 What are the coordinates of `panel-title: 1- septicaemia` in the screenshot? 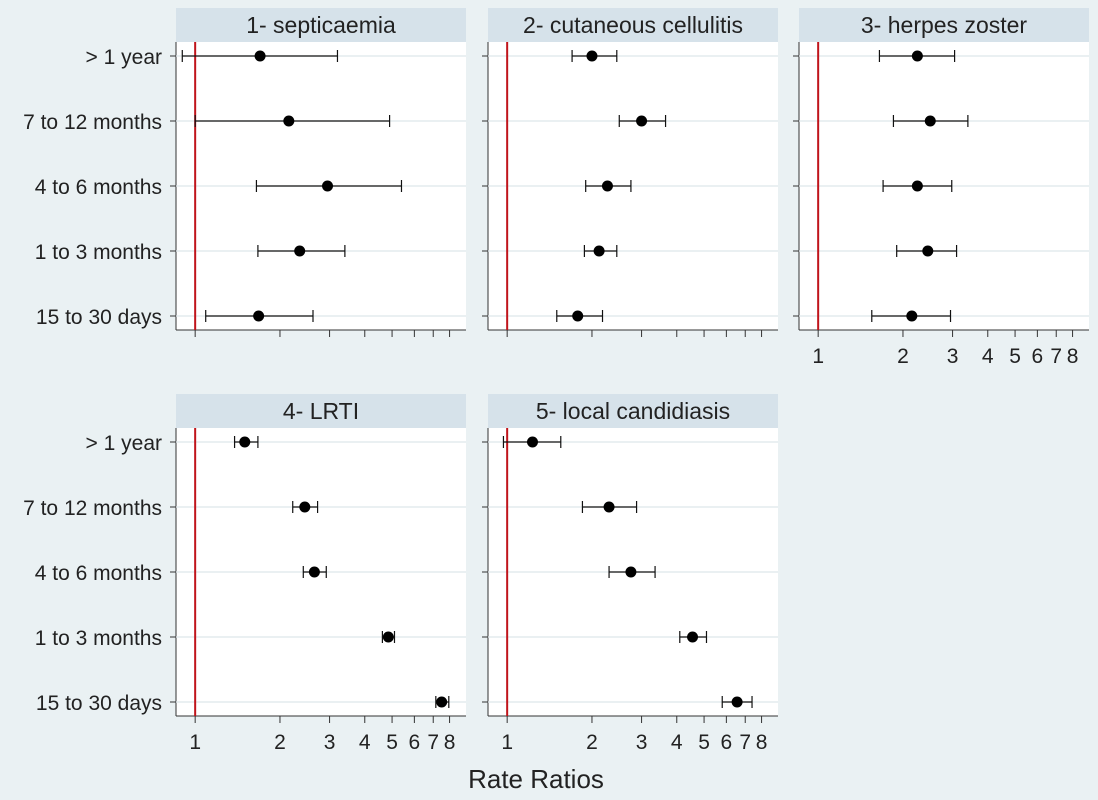 It's located at (321, 25).